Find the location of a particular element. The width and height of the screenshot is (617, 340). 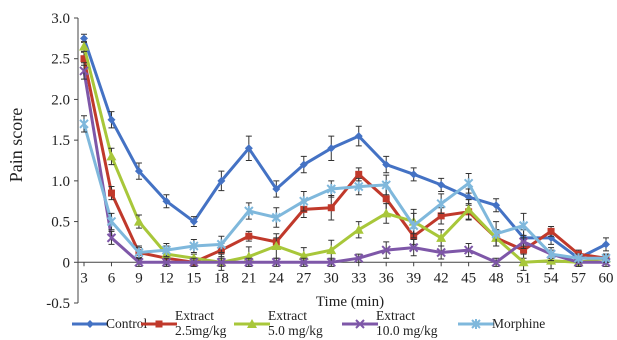

x-tick-label: 27 is located at coordinates (304, 278).